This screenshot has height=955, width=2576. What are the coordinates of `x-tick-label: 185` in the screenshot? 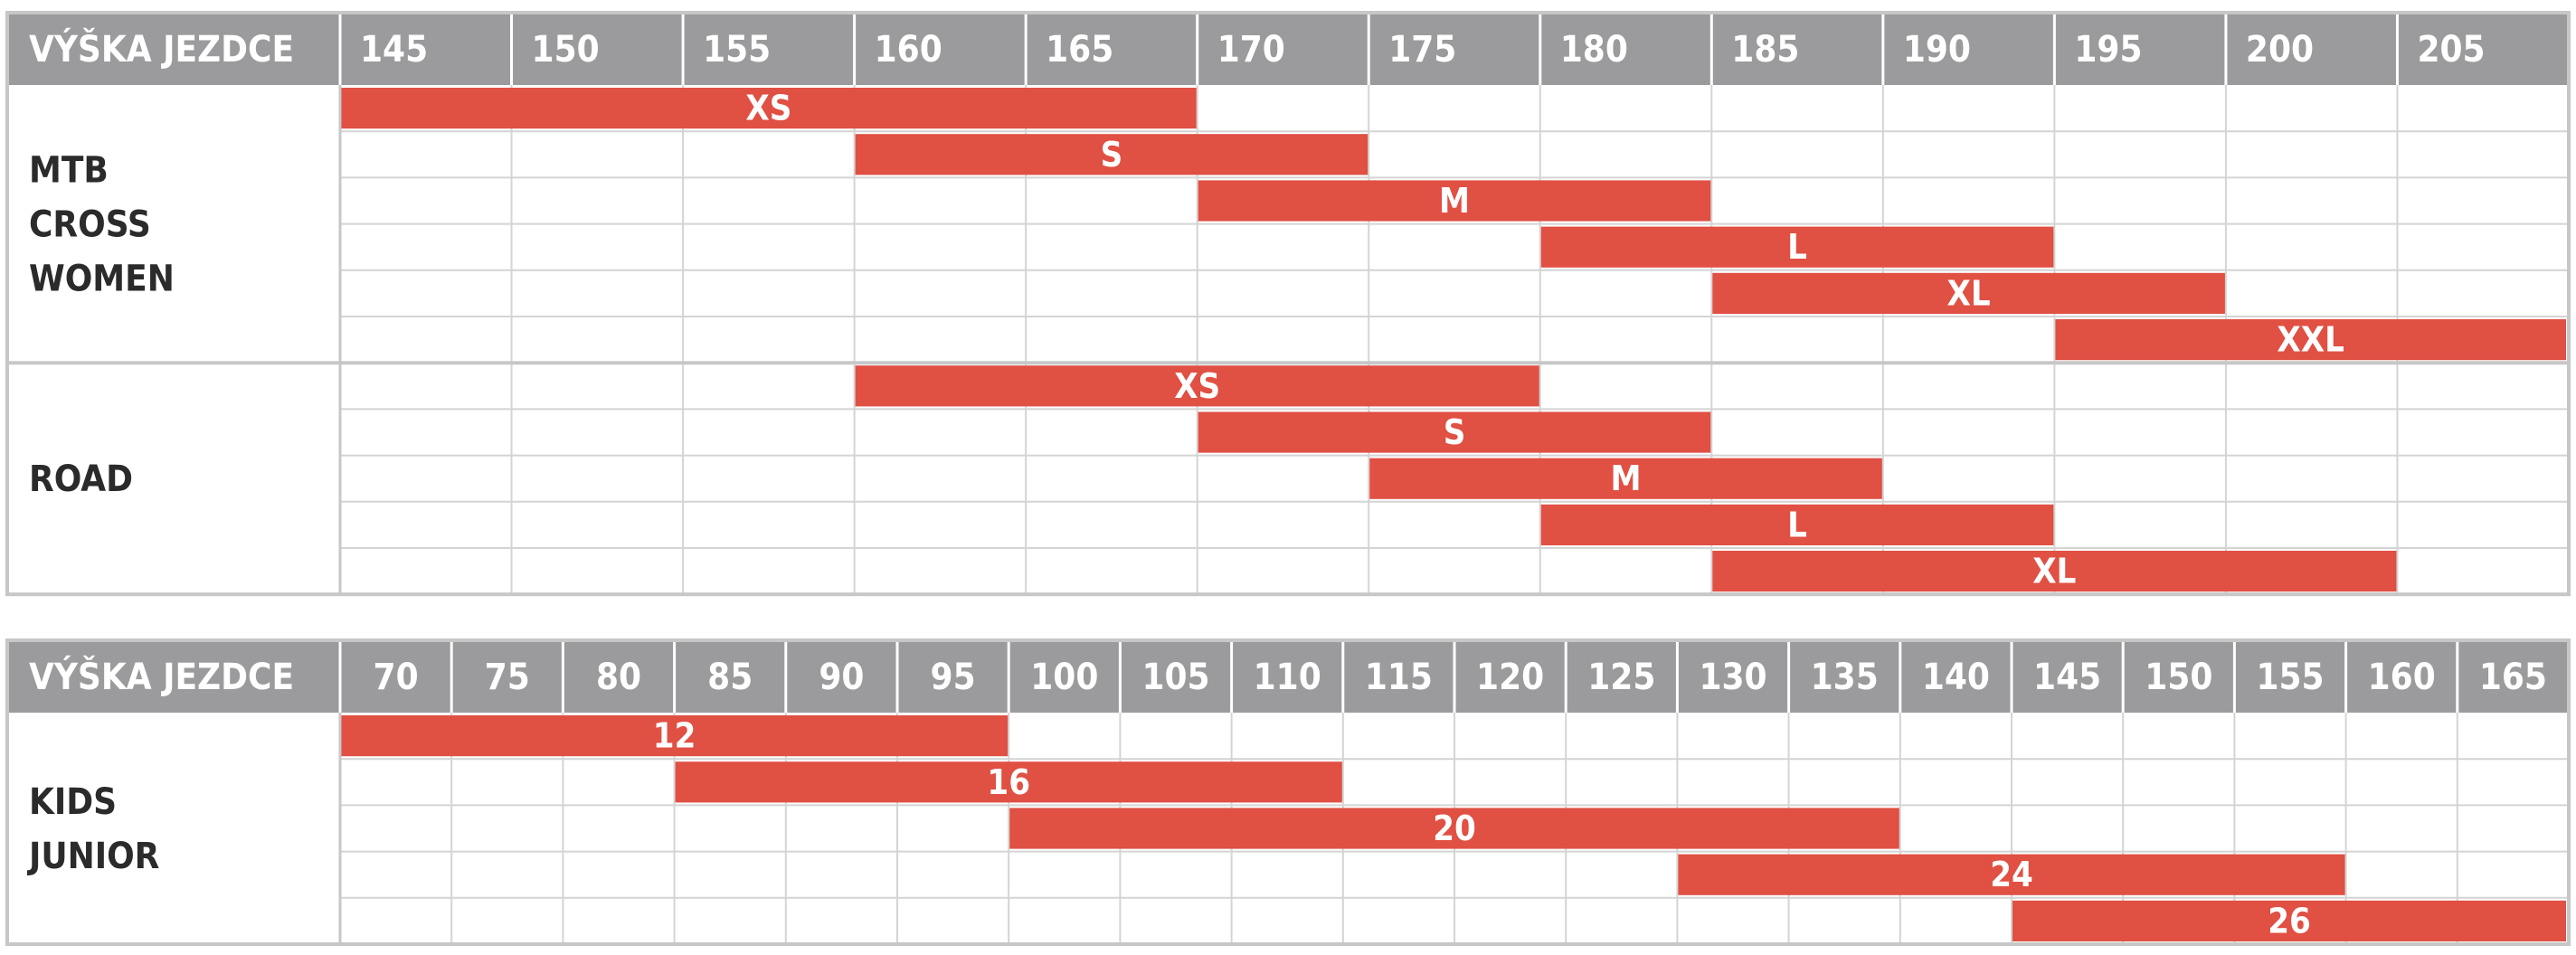 It's located at (1765, 50).